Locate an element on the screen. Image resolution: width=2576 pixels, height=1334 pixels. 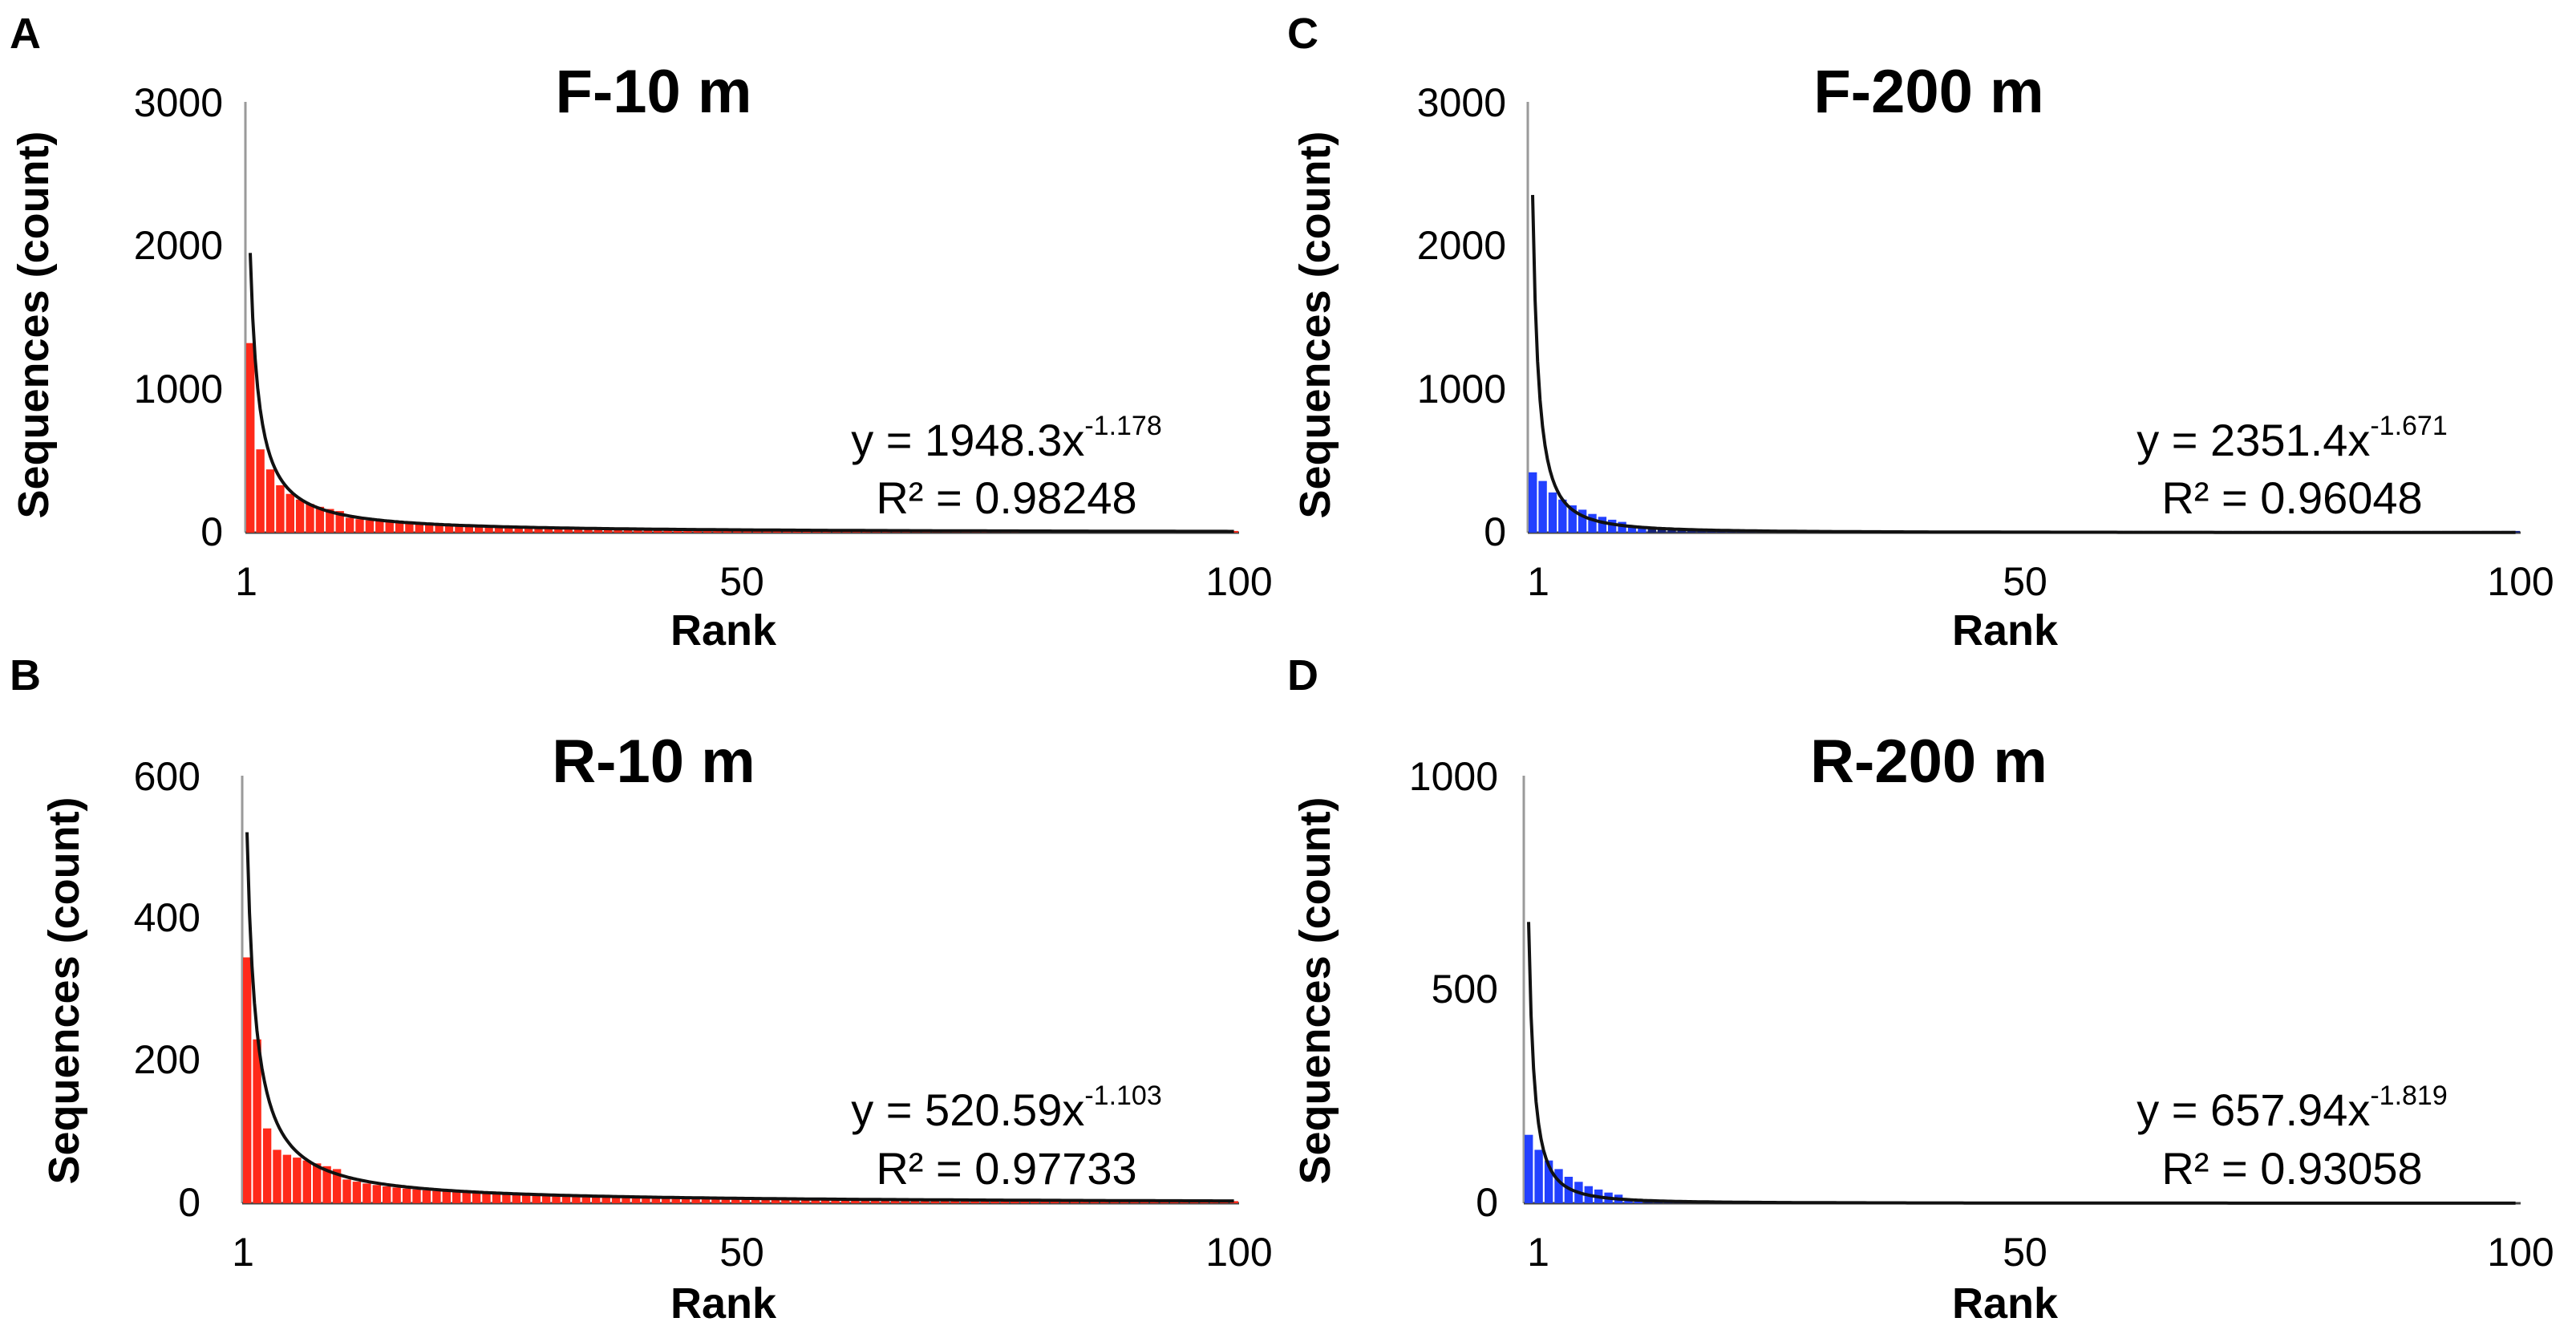
y-tick-c-1000: 1000 is located at coordinates (1461, 390).